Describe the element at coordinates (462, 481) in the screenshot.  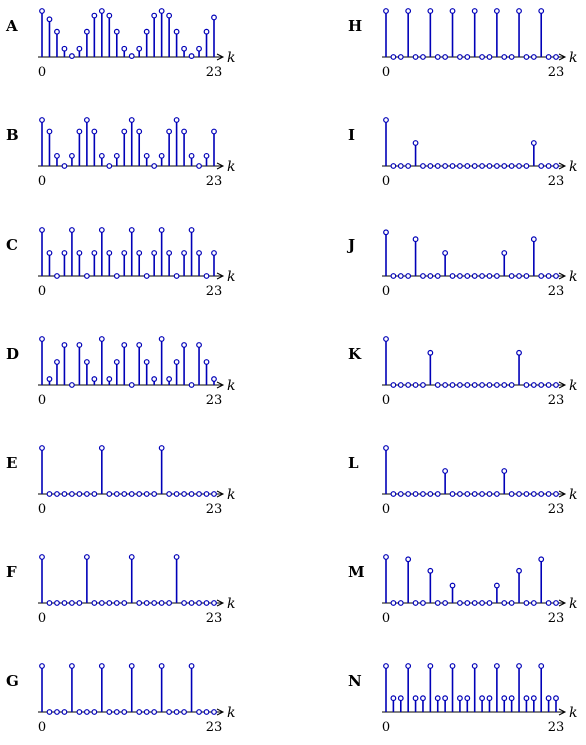
I see `plot-l: Lk 0 23` at that location.